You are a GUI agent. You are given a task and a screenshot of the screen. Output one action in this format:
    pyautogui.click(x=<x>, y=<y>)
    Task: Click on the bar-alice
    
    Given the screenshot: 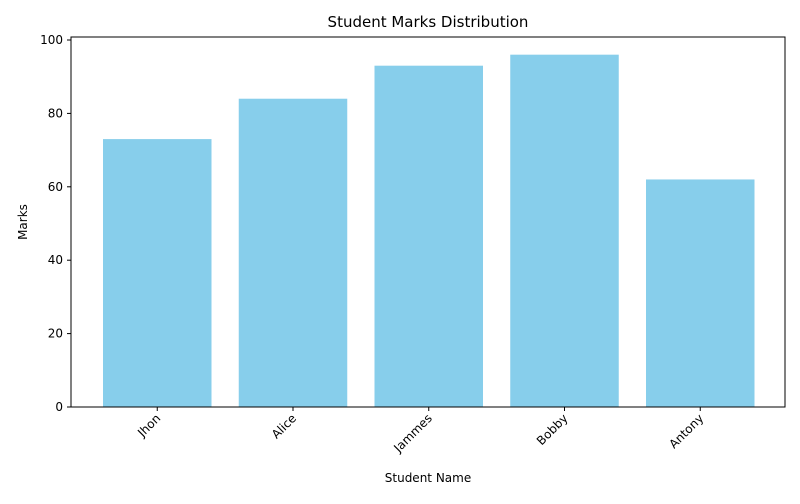 What is the action you would take?
    pyautogui.click(x=293, y=252)
    